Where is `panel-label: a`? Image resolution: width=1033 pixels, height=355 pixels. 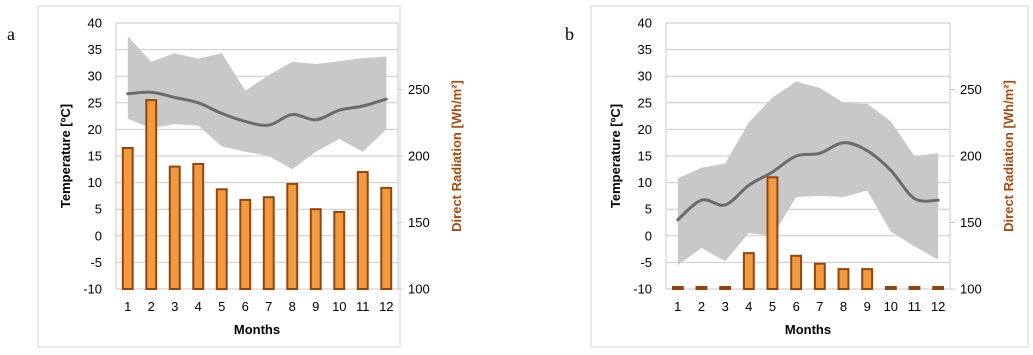 panel-label: a is located at coordinates (11, 34).